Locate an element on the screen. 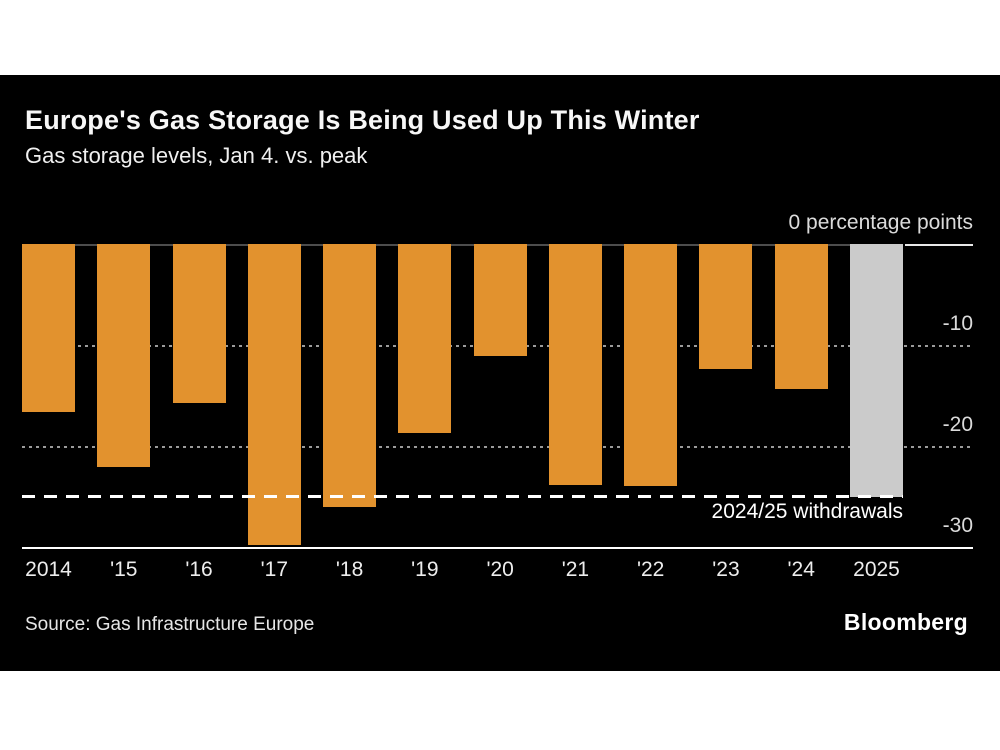 The height and width of the screenshot is (750, 1000). x-tick-label: 2025 is located at coordinates (876, 569).